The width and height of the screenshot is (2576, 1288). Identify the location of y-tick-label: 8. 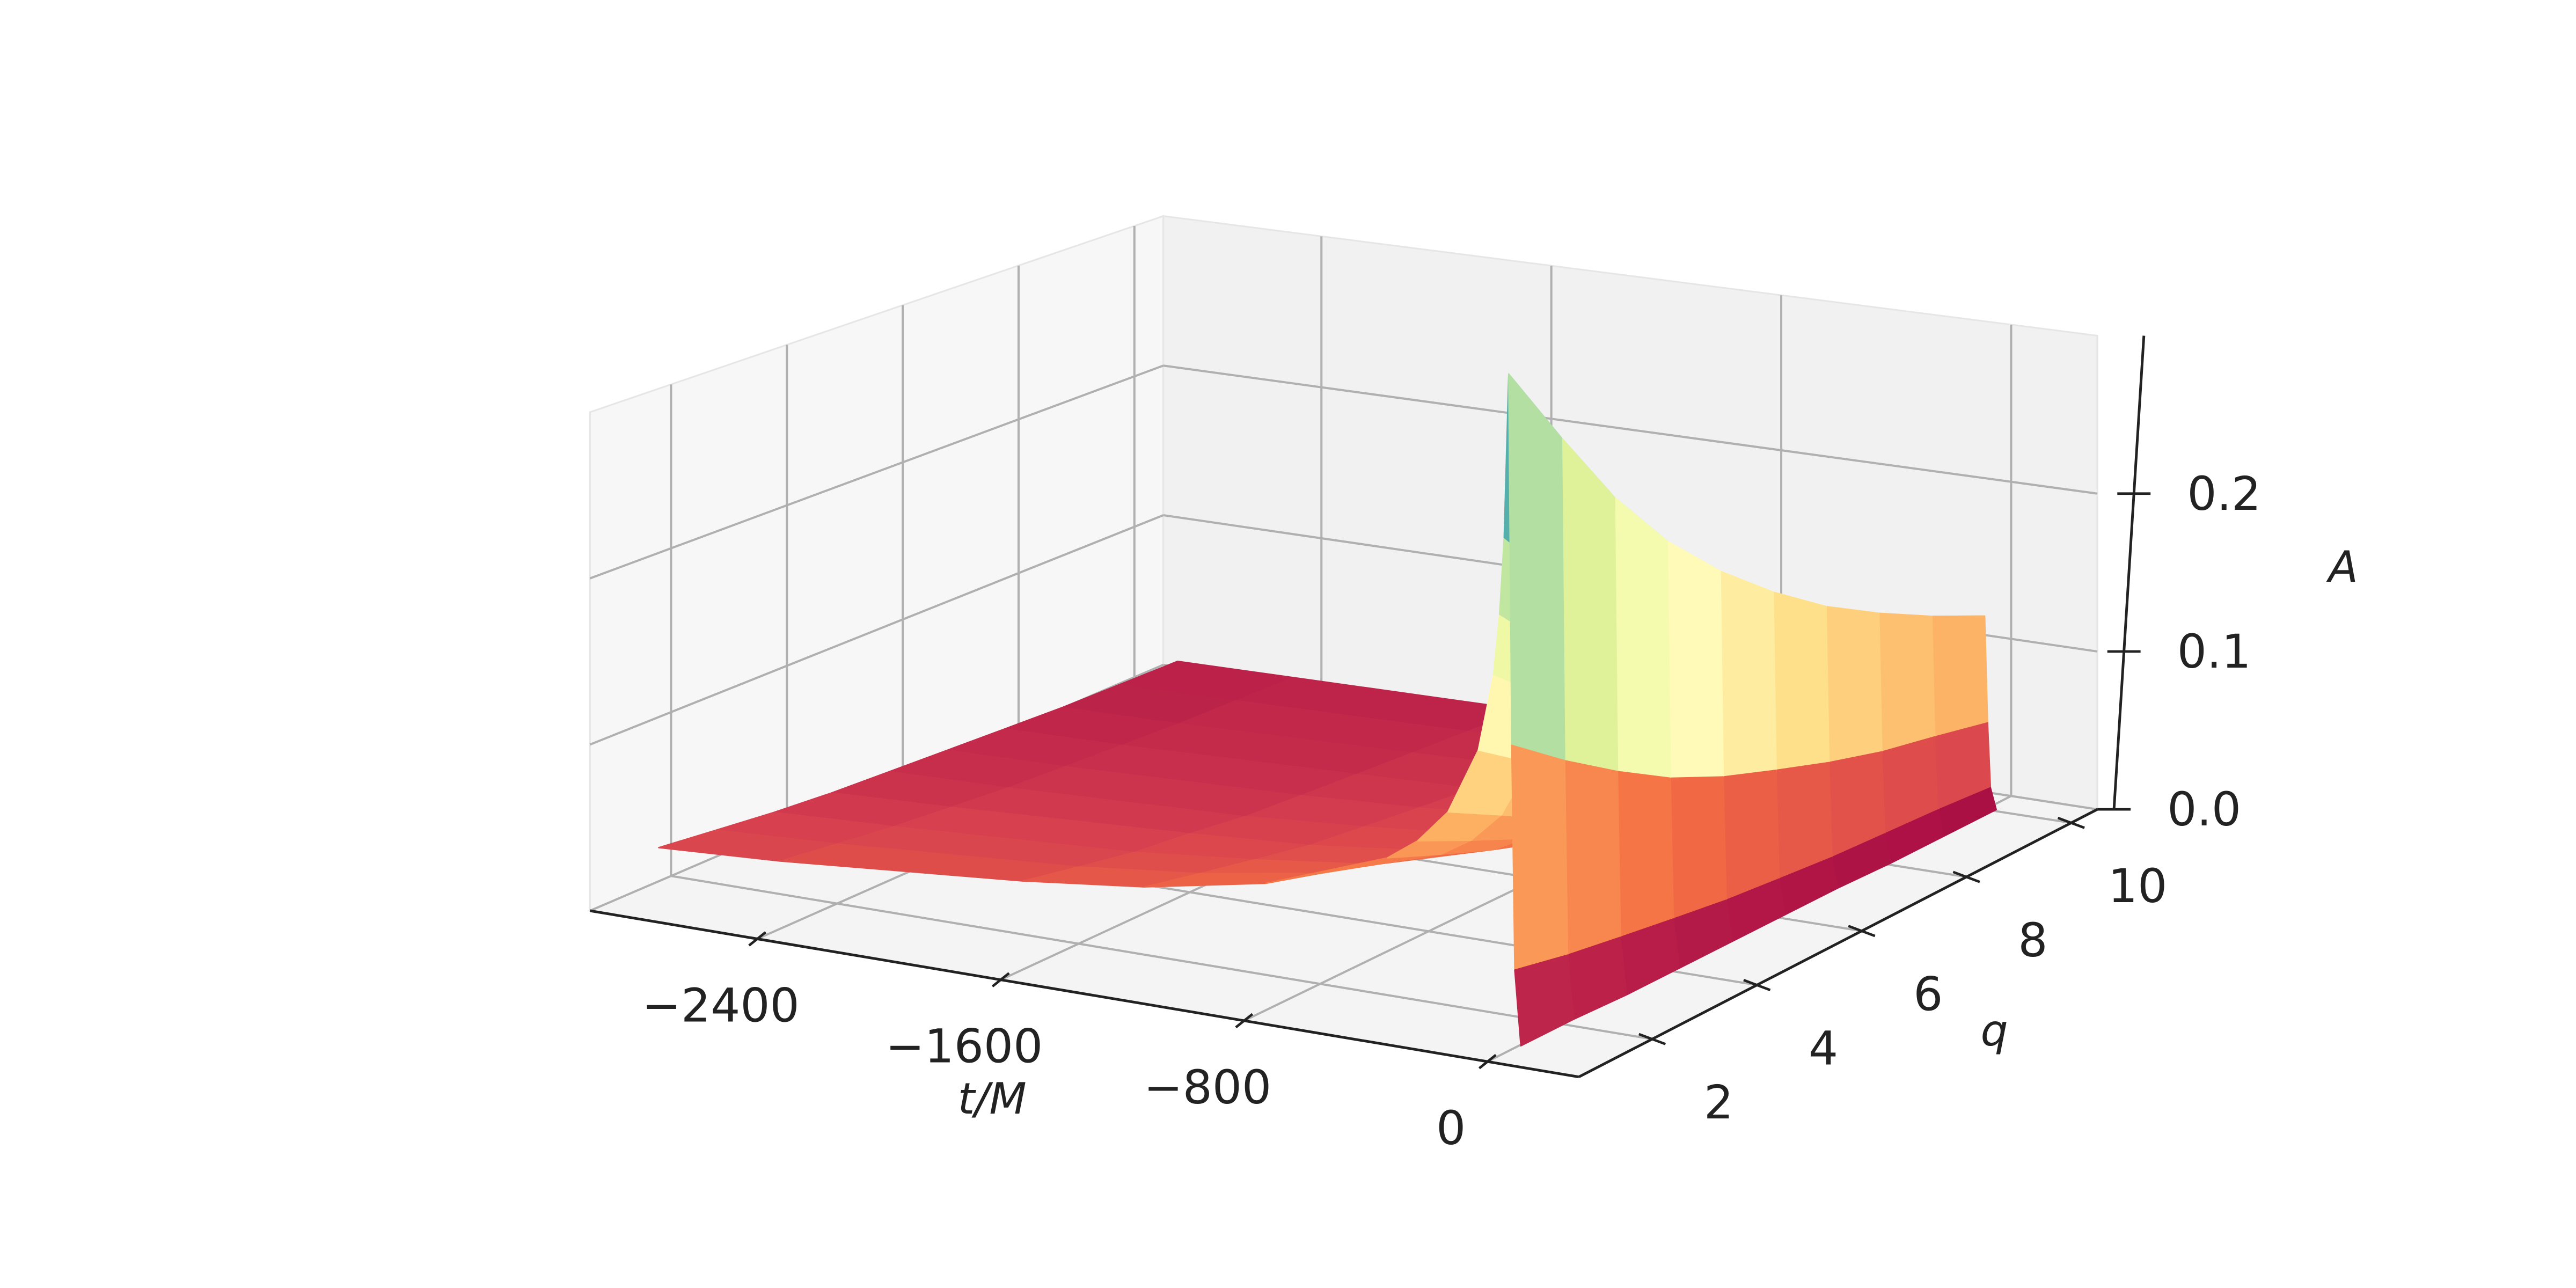
(2032, 941).